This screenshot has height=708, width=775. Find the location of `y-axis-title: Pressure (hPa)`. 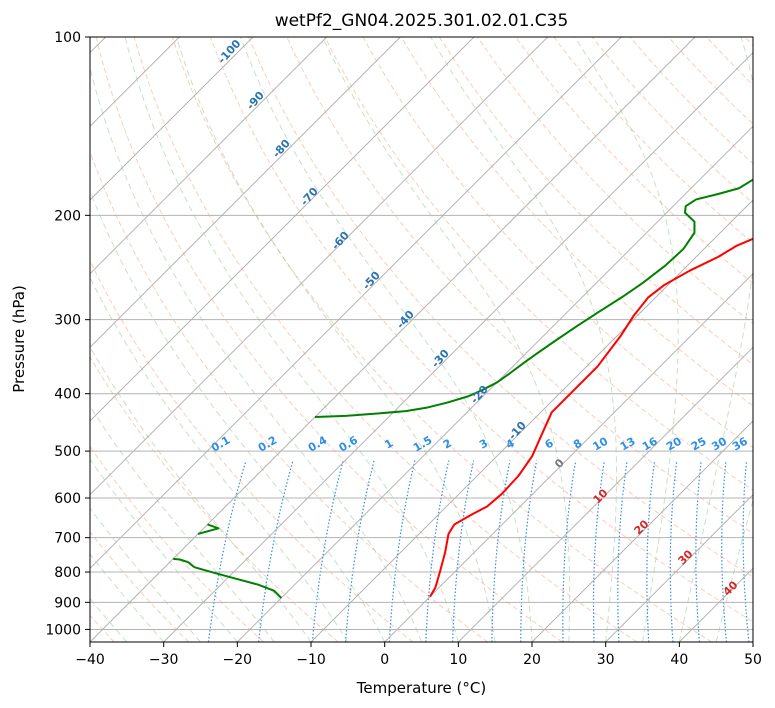

y-axis-title: Pressure (hPa) is located at coordinates (19, 339).